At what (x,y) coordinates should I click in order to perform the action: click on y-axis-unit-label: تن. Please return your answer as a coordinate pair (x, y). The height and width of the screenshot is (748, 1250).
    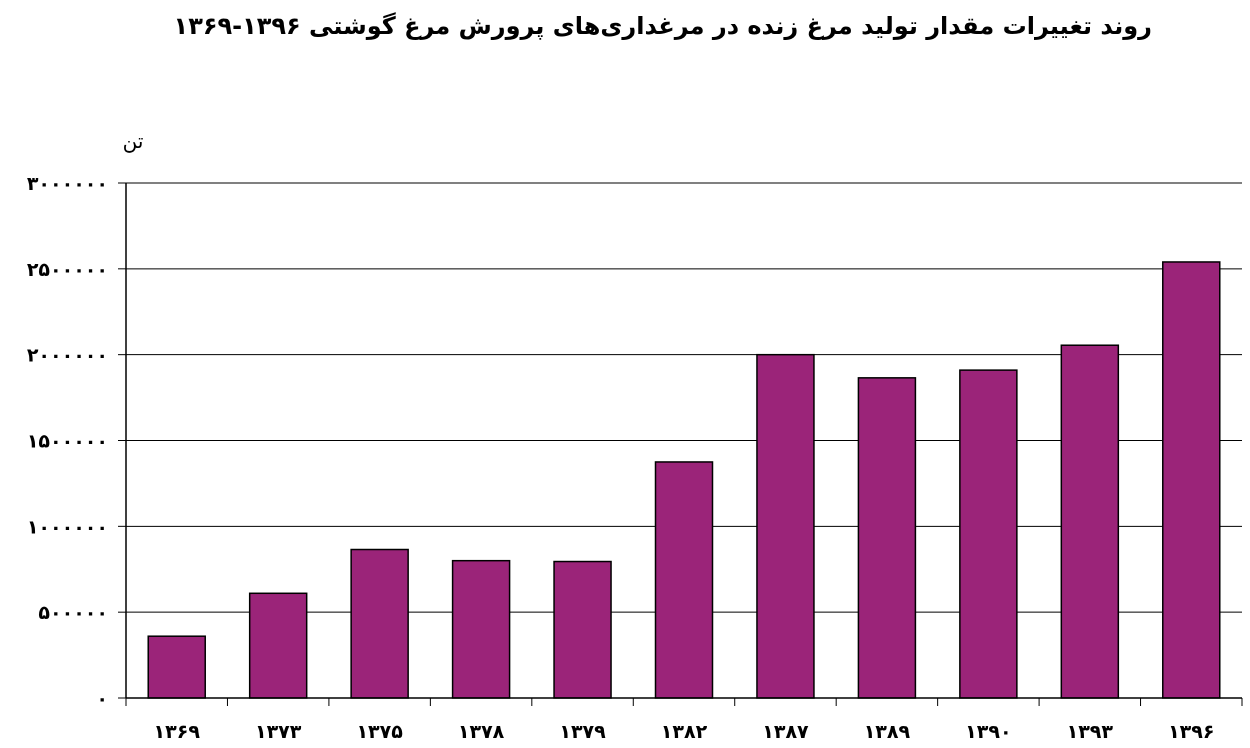
    Looking at the image, I should click on (133, 141).